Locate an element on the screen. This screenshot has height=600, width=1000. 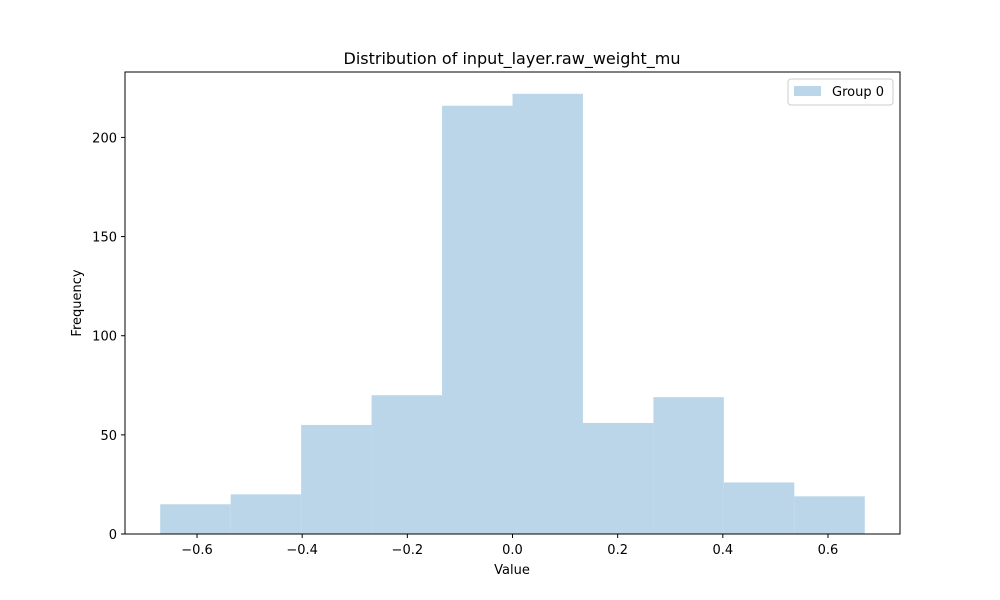
legend: Group 0 is located at coordinates (840, 92).